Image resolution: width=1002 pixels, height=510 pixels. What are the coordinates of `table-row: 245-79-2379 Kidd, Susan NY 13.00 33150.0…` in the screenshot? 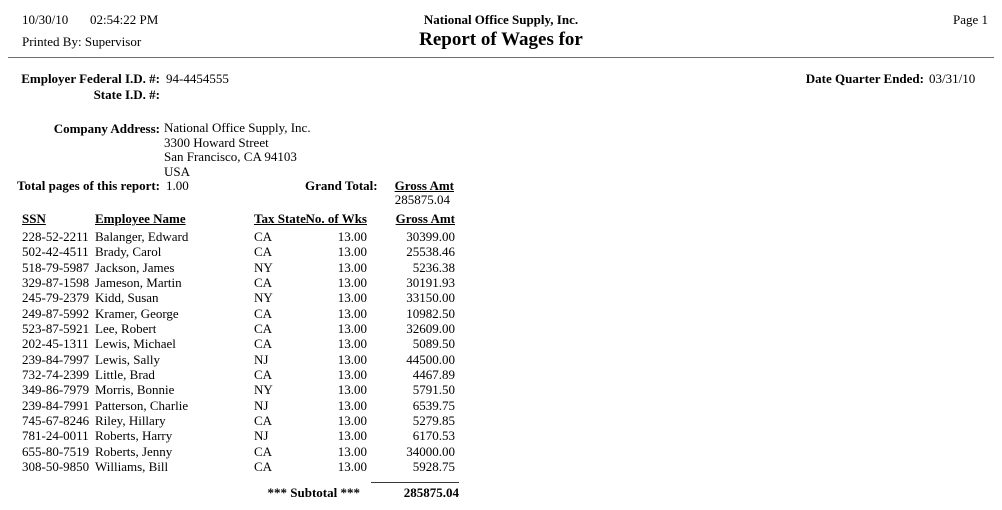 It's located at (501, 297).